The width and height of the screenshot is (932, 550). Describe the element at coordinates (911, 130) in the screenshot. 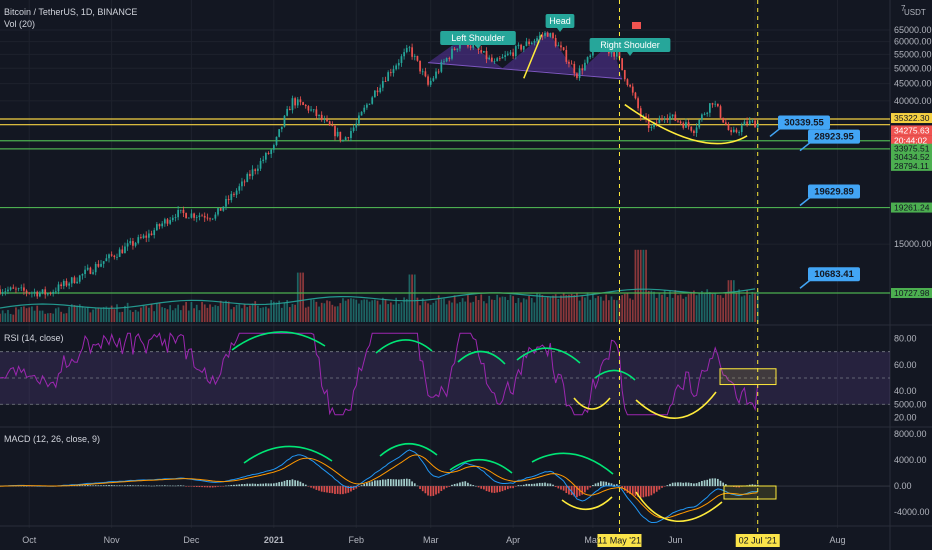

I see `current-price-tag-bg` at that location.